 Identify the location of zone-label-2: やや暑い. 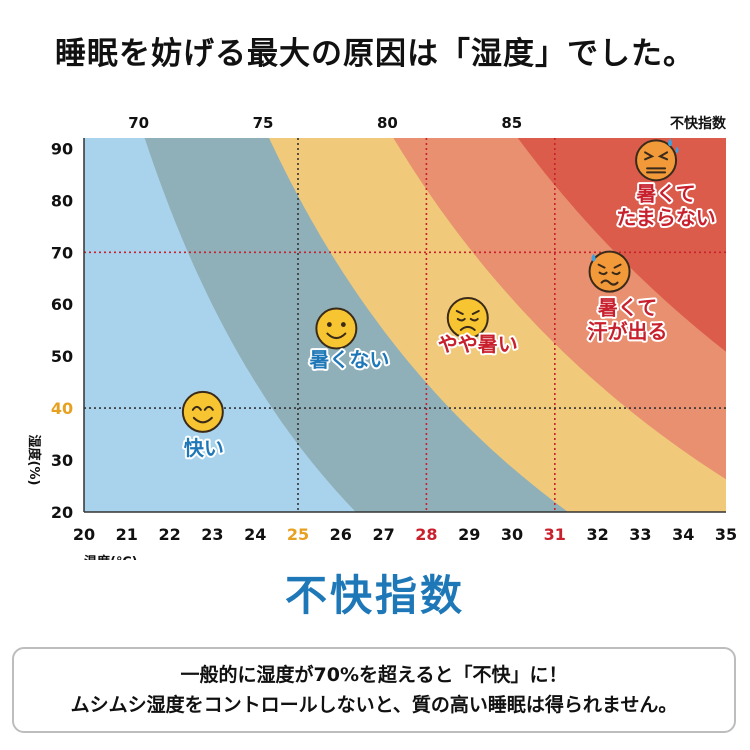
(478, 344).